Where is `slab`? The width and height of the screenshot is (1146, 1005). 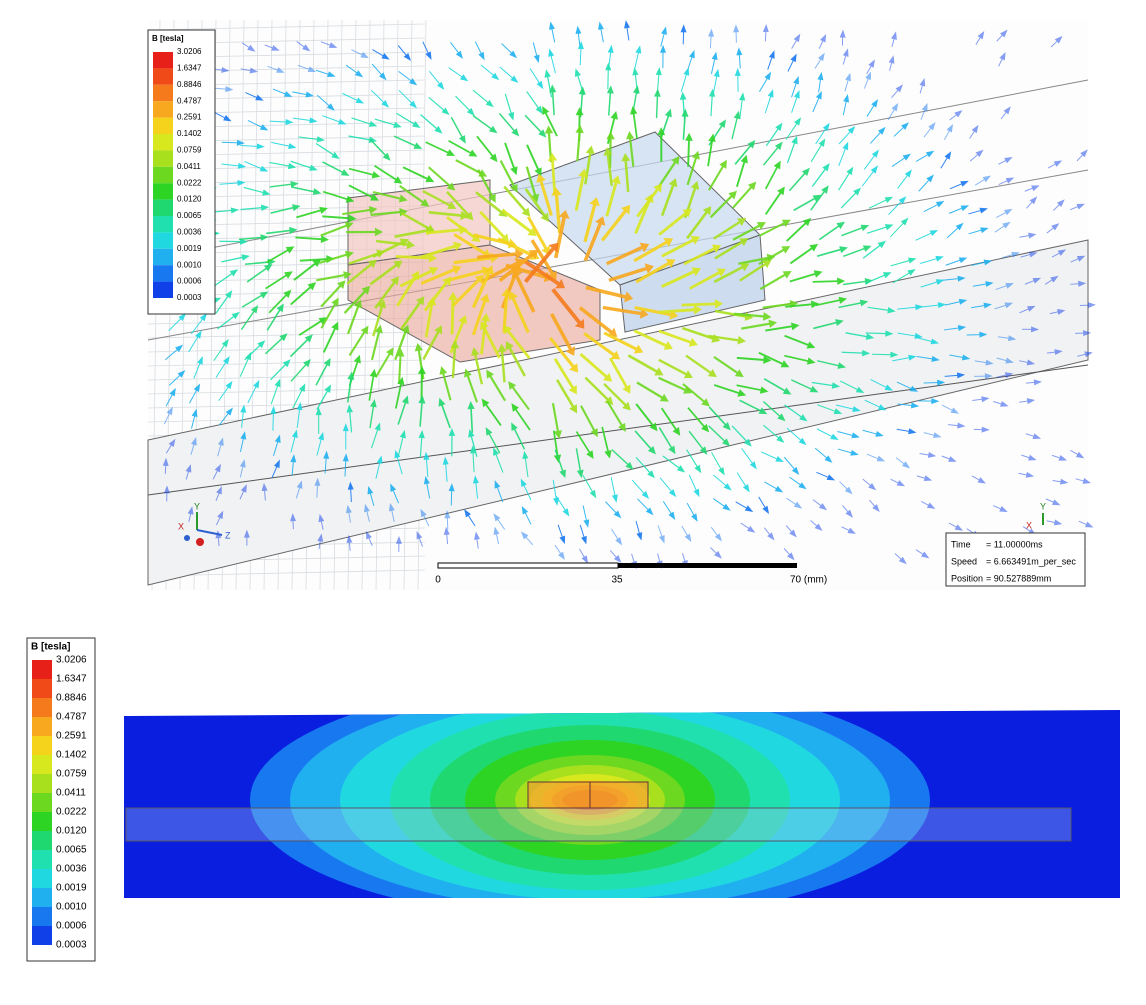
slab is located at coordinates (598, 824).